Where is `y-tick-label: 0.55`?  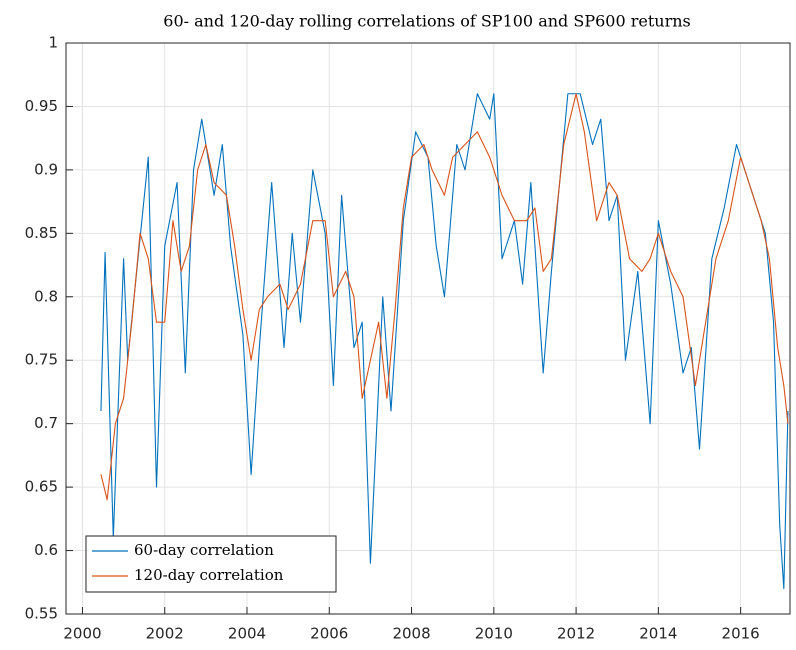 y-tick-label: 0.55 is located at coordinates (41, 614).